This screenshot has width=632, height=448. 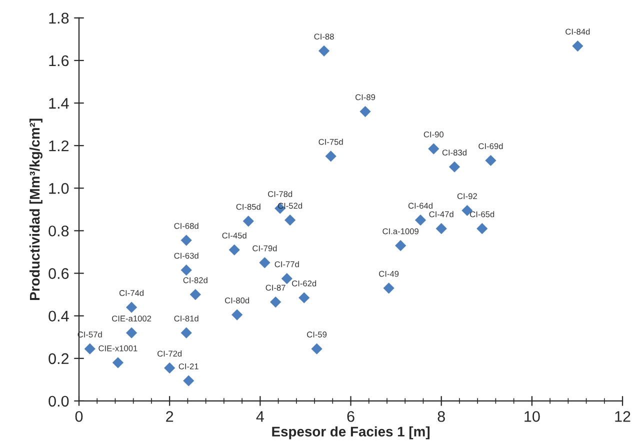 What do you see at coordinates (118, 348) in the screenshot?
I see `annotation: CIE-x1001` at bounding box center [118, 348].